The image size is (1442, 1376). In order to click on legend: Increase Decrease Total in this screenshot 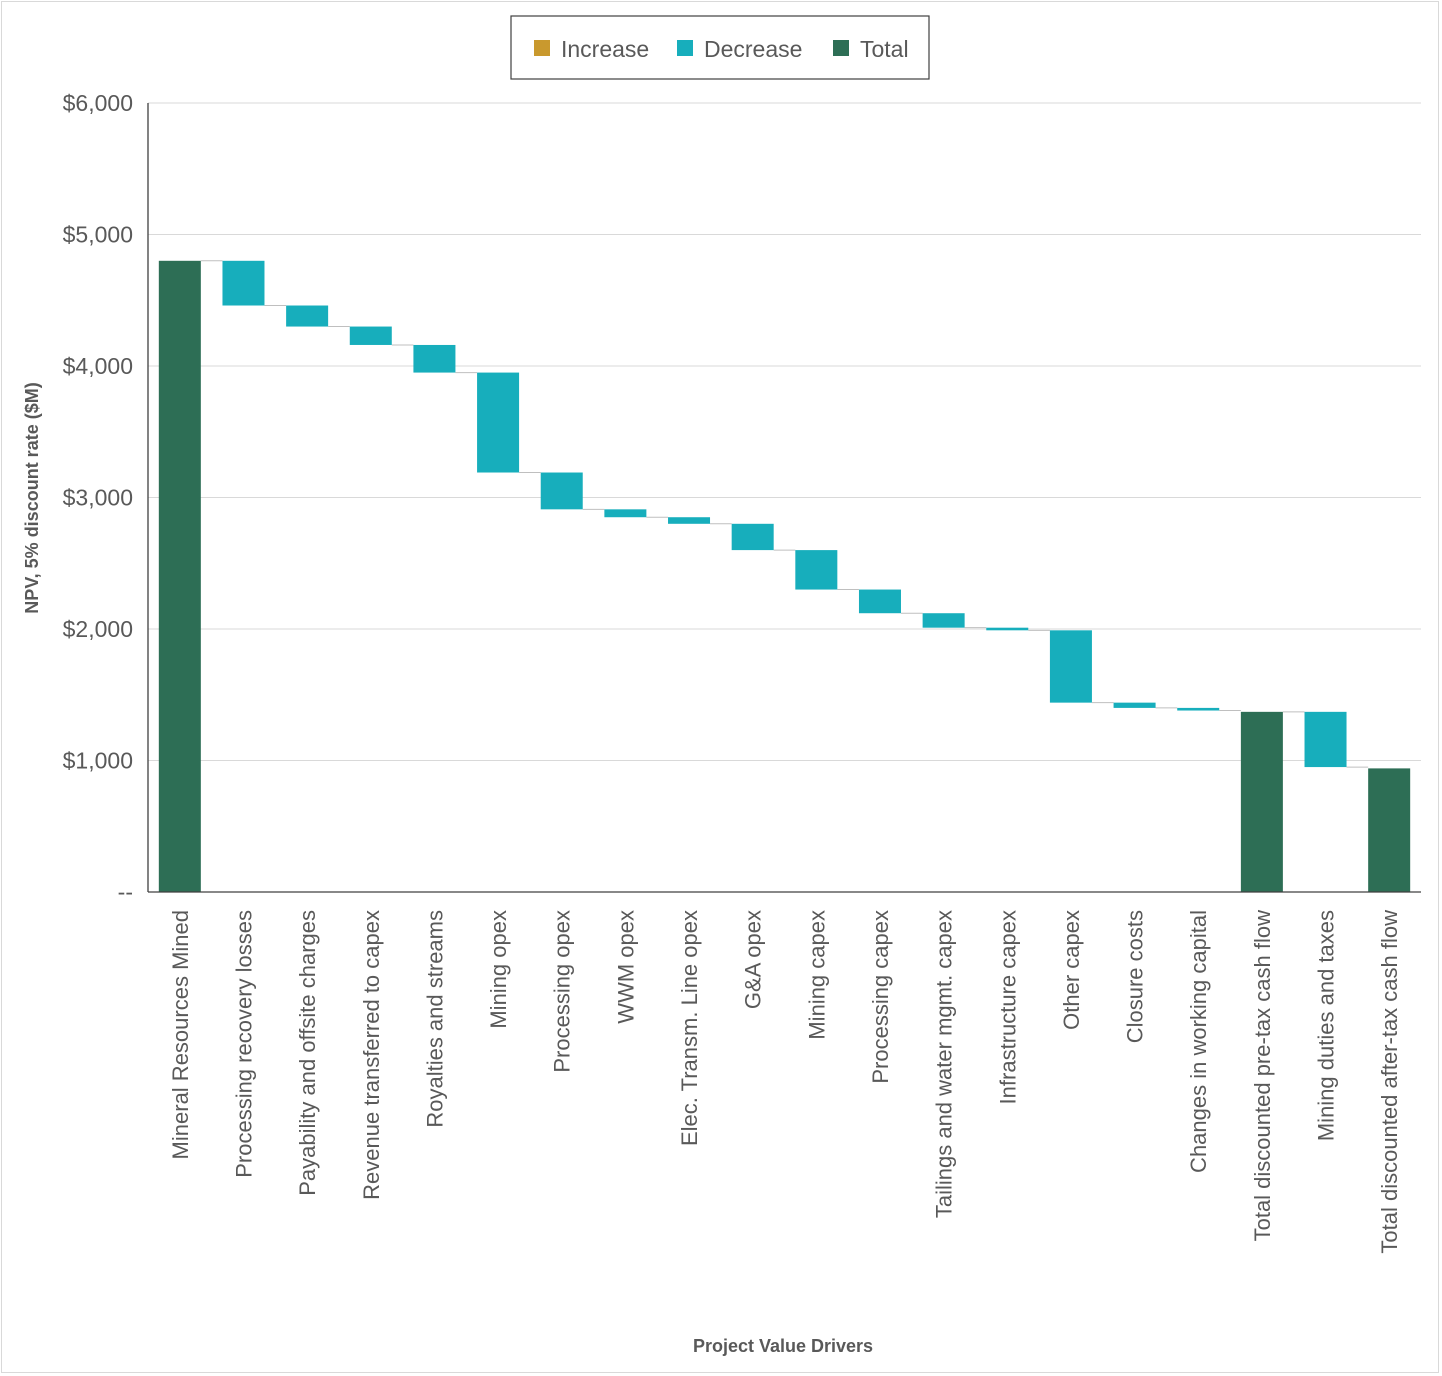, I will do `click(720, 47)`.